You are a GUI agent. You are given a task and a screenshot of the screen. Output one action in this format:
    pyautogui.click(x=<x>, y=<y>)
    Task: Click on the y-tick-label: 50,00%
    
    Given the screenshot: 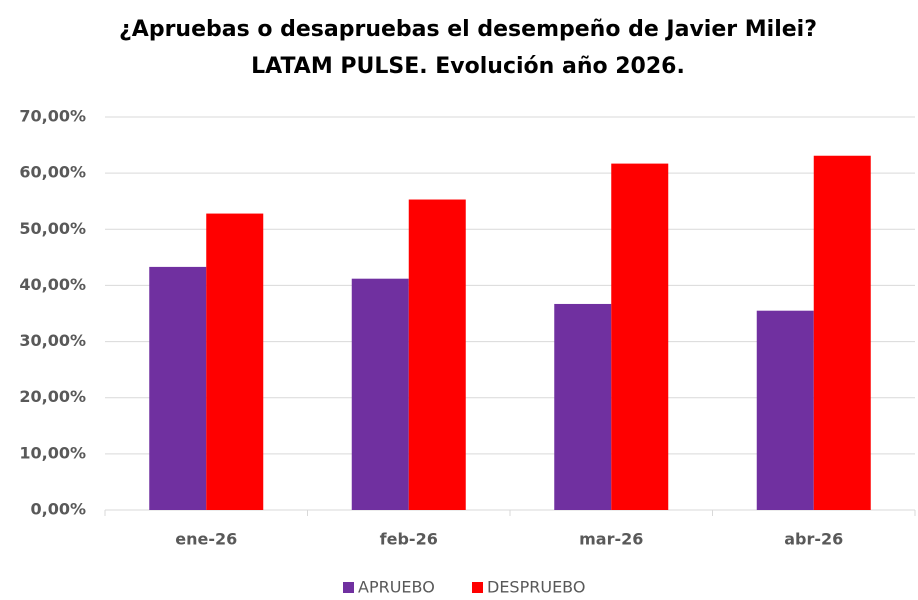 What is the action you would take?
    pyautogui.click(x=52, y=228)
    